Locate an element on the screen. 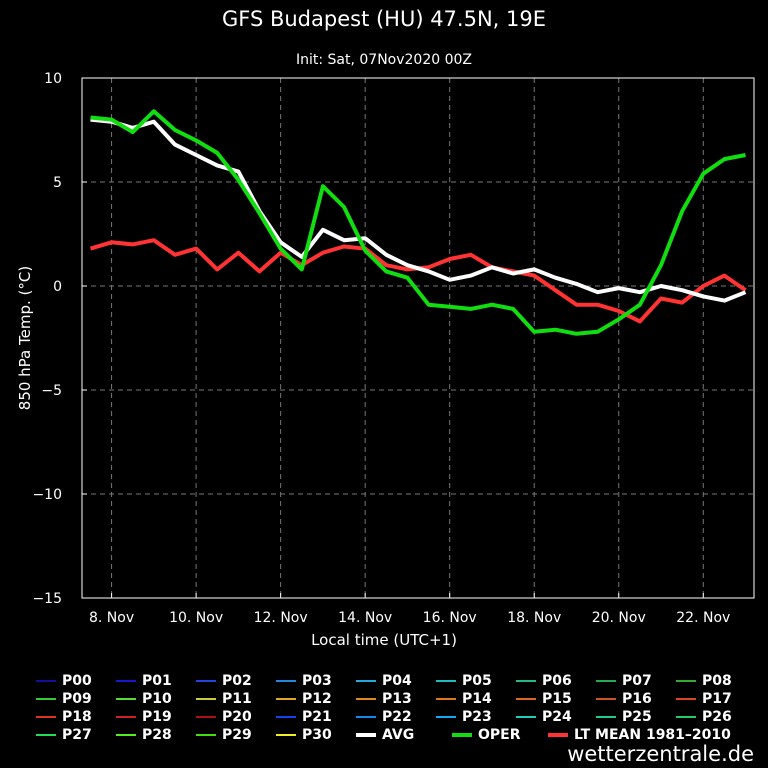 Image resolution: width=768 pixels, height=768 pixels. x-tick-label: 12. Nov is located at coordinates (281, 618).